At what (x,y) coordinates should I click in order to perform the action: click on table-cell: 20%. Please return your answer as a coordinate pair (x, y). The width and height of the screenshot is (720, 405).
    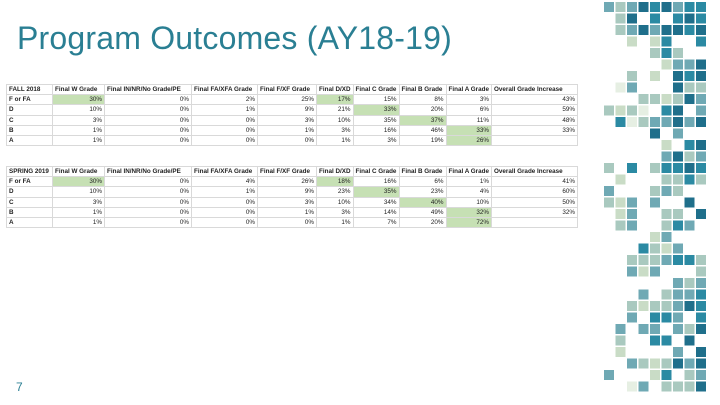
    Looking at the image, I should click on (422, 222).